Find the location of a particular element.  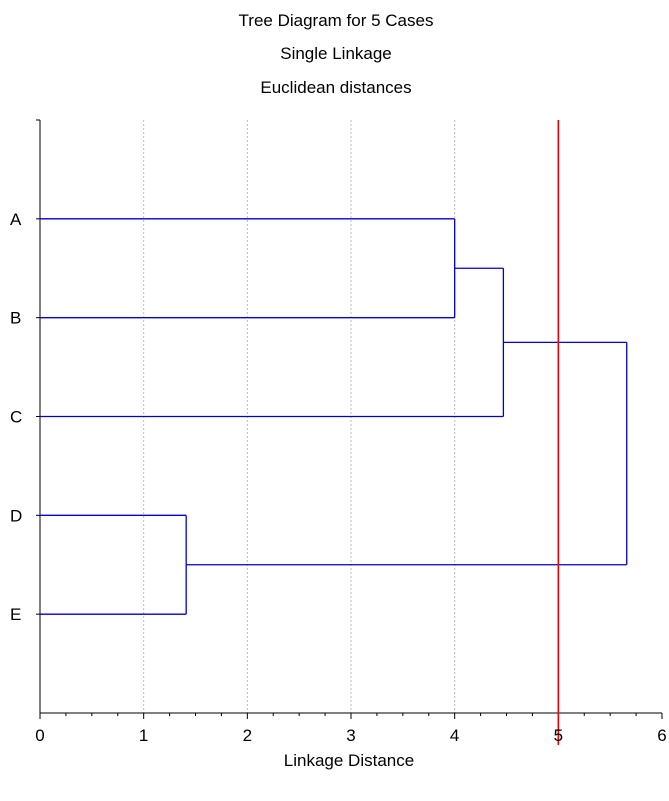

x-tick-label: 5 is located at coordinates (558, 735).